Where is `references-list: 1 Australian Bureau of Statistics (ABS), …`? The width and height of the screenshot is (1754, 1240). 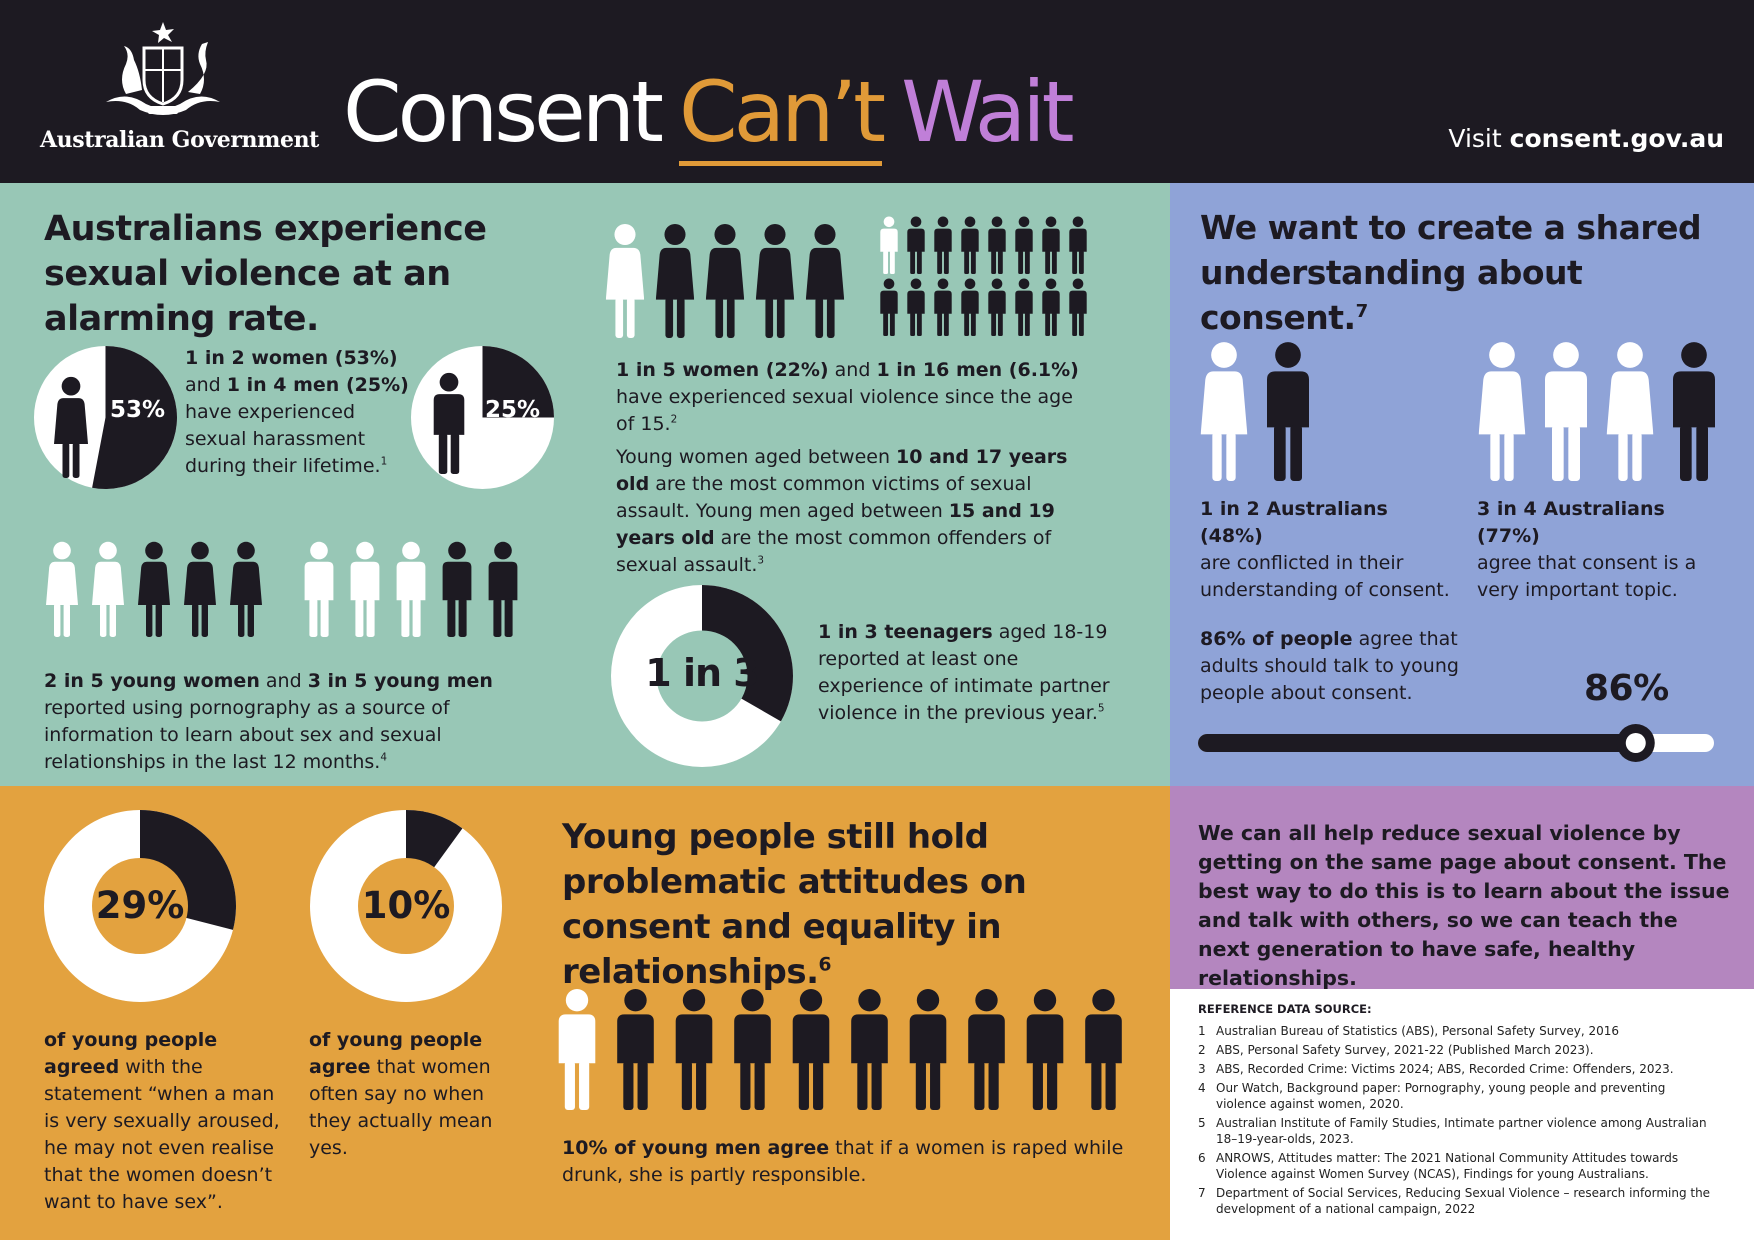
references-list: 1 Australian Bureau of Statistics (ABS), … is located at coordinates (1458, 1121).